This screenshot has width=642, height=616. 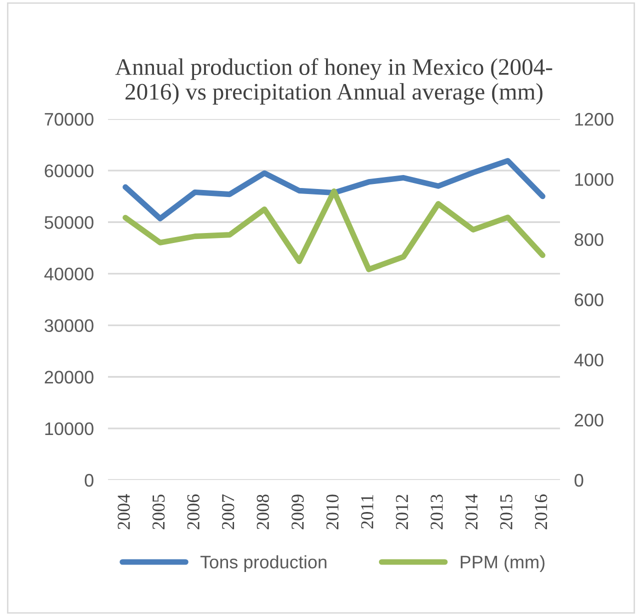 What do you see at coordinates (332, 512) in the screenshot?
I see `x-tick-label: 2010` at bounding box center [332, 512].